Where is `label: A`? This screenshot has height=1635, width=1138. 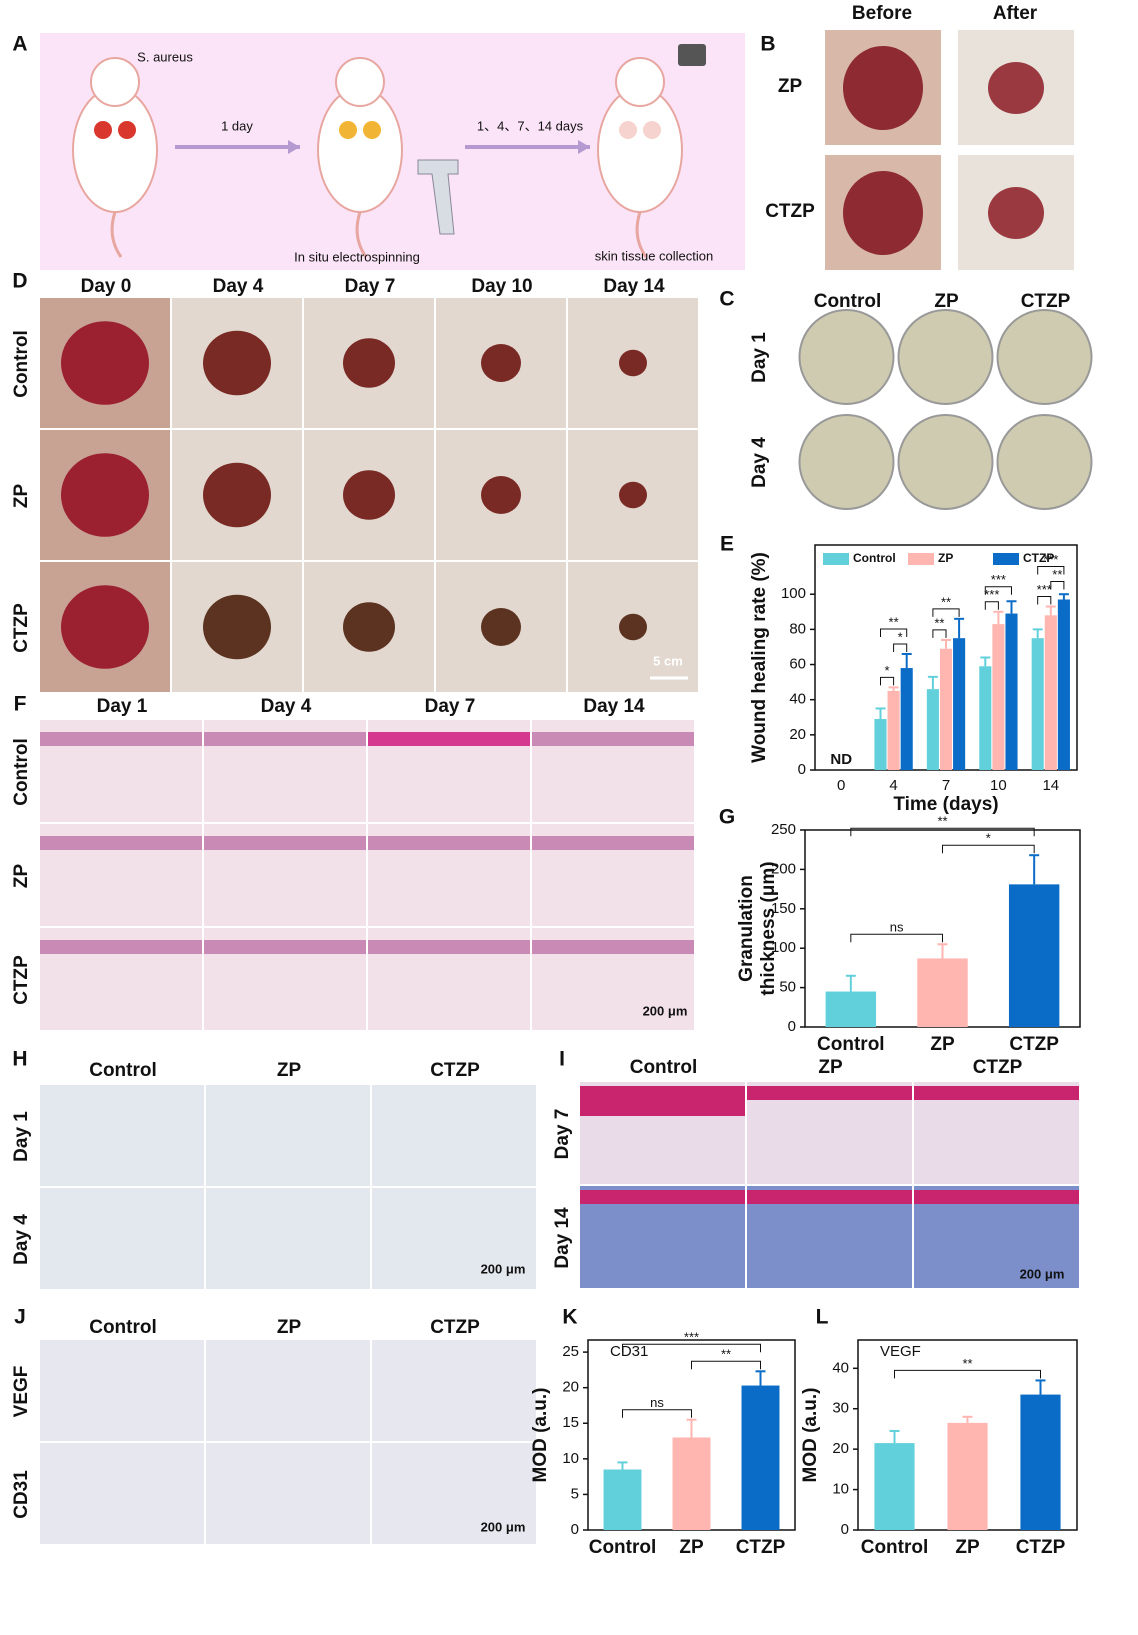
label: A is located at coordinates (19, 44).